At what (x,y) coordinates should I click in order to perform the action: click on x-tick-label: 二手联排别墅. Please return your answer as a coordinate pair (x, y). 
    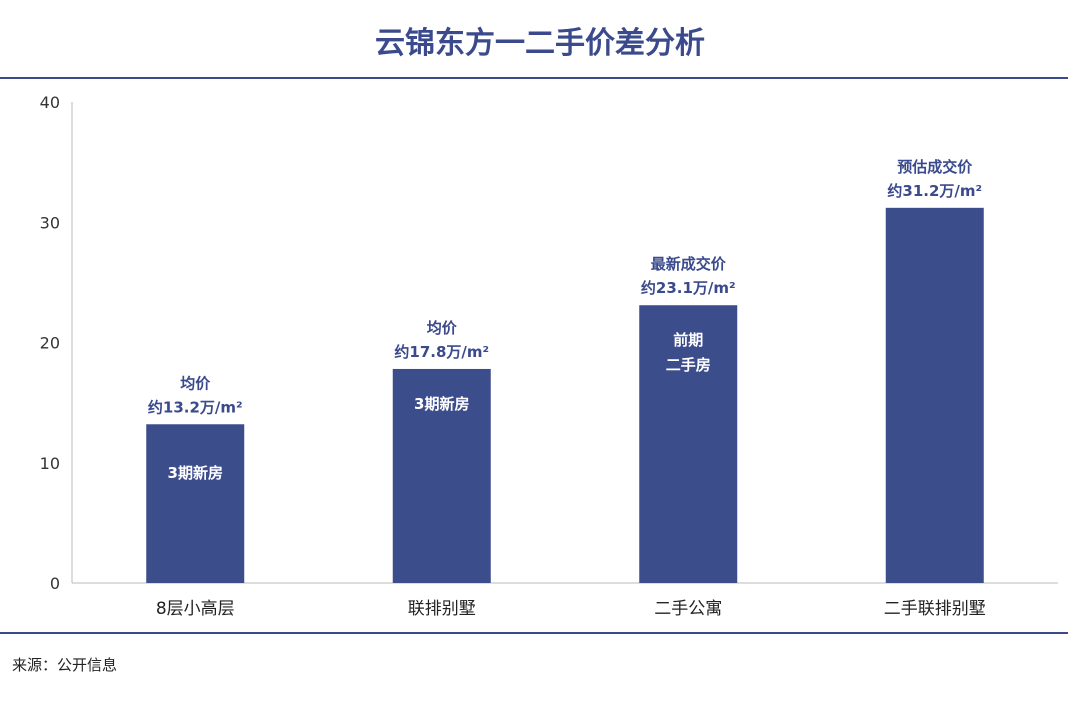
    Looking at the image, I should click on (935, 609).